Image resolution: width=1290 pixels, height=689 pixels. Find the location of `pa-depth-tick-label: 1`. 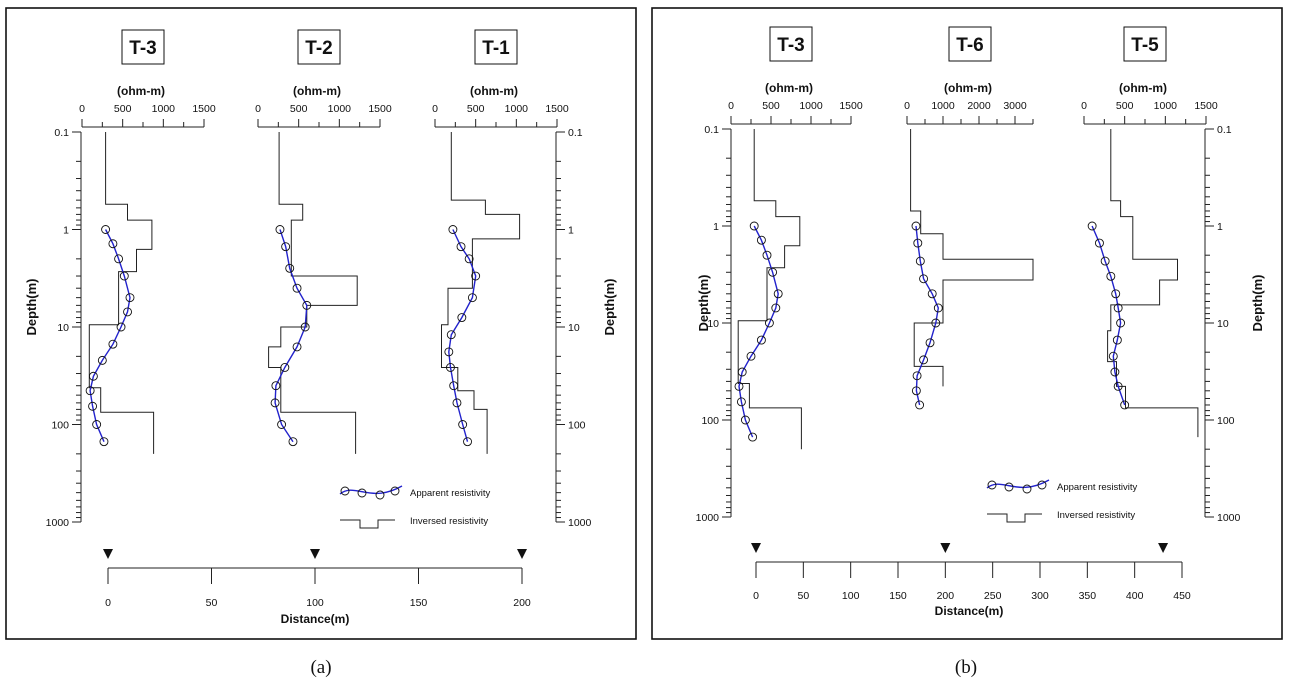

pa-depth-tick-label: 1 is located at coordinates (571, 231).